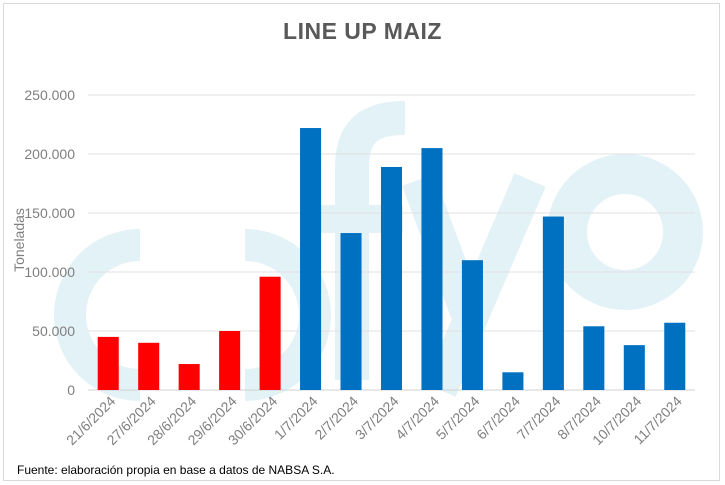  What do you see at coordinates (49, 95) in the screenshot?
I see `y-tick-label: 250.000` at bounding box center [49, 95].